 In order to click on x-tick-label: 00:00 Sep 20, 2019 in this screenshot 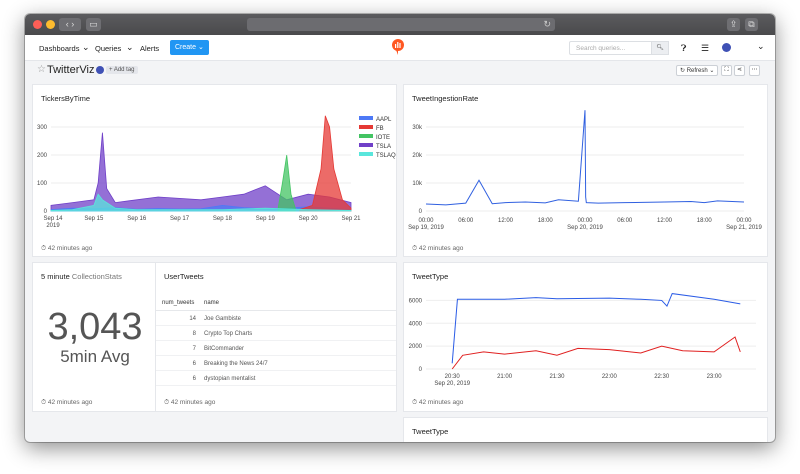, I will do `click(585, 224)`.